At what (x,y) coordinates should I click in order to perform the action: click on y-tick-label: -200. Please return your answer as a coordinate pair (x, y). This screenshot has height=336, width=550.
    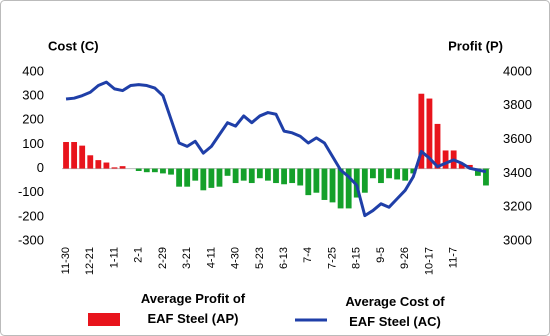
    Looking at the image, I should click on (31, 215).